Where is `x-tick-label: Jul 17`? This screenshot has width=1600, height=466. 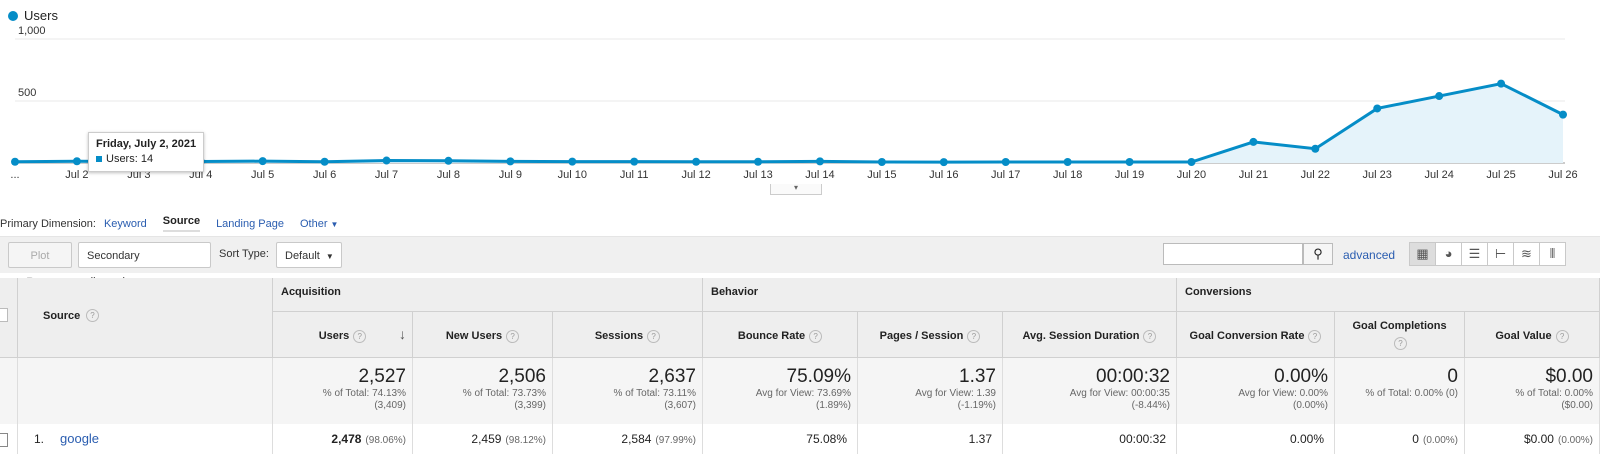 x-tick-label: Jul 17 is located at coordinates (1005, 175).